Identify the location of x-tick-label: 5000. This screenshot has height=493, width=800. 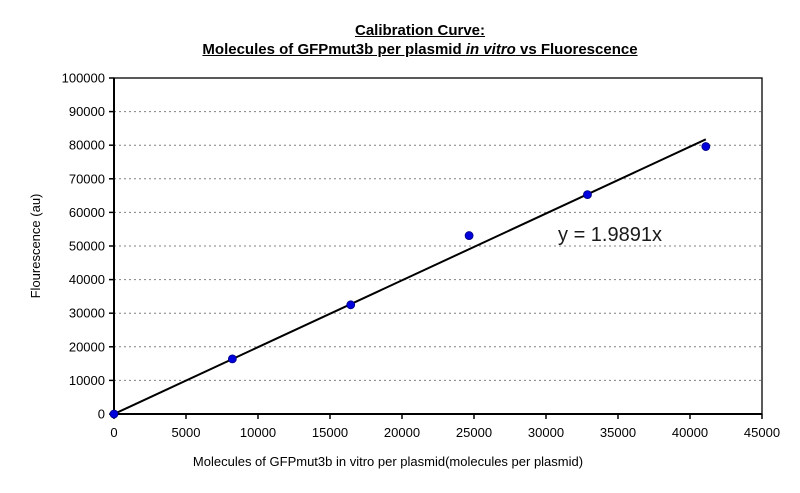
(186, 432).